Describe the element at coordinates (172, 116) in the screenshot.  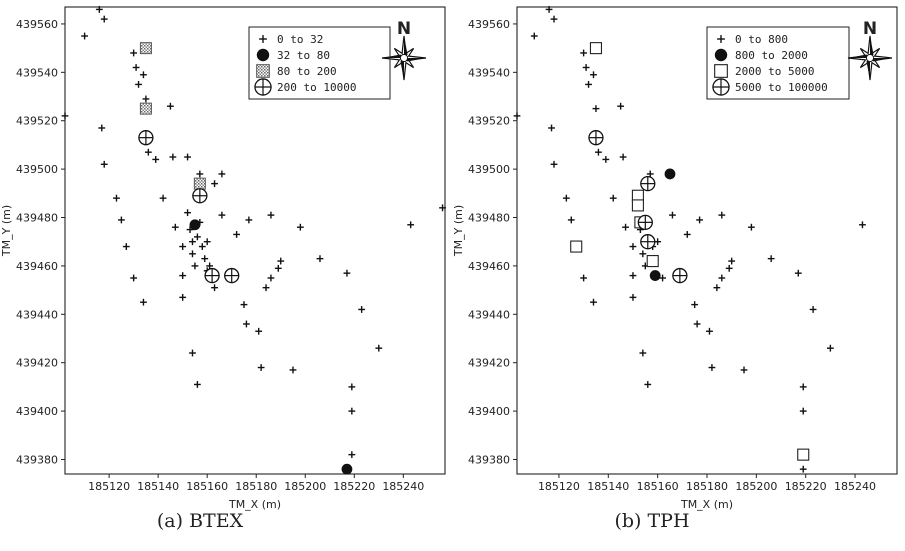
I see `series-shaded-square` at that location.